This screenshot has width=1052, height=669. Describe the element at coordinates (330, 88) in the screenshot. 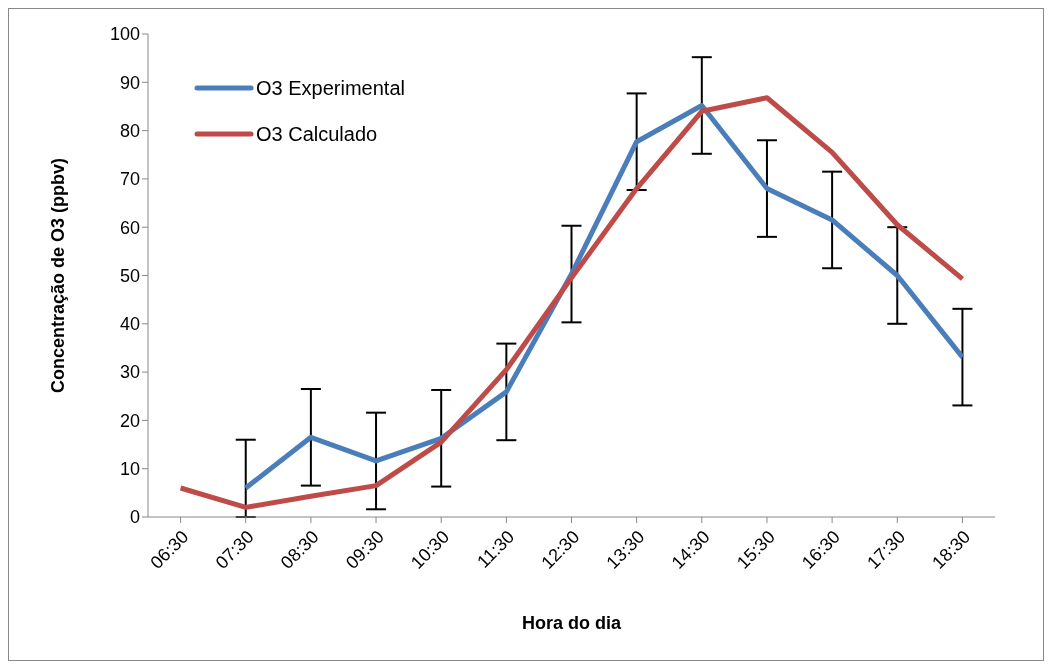

I see `legend-label: O3 Experimental` at that location.